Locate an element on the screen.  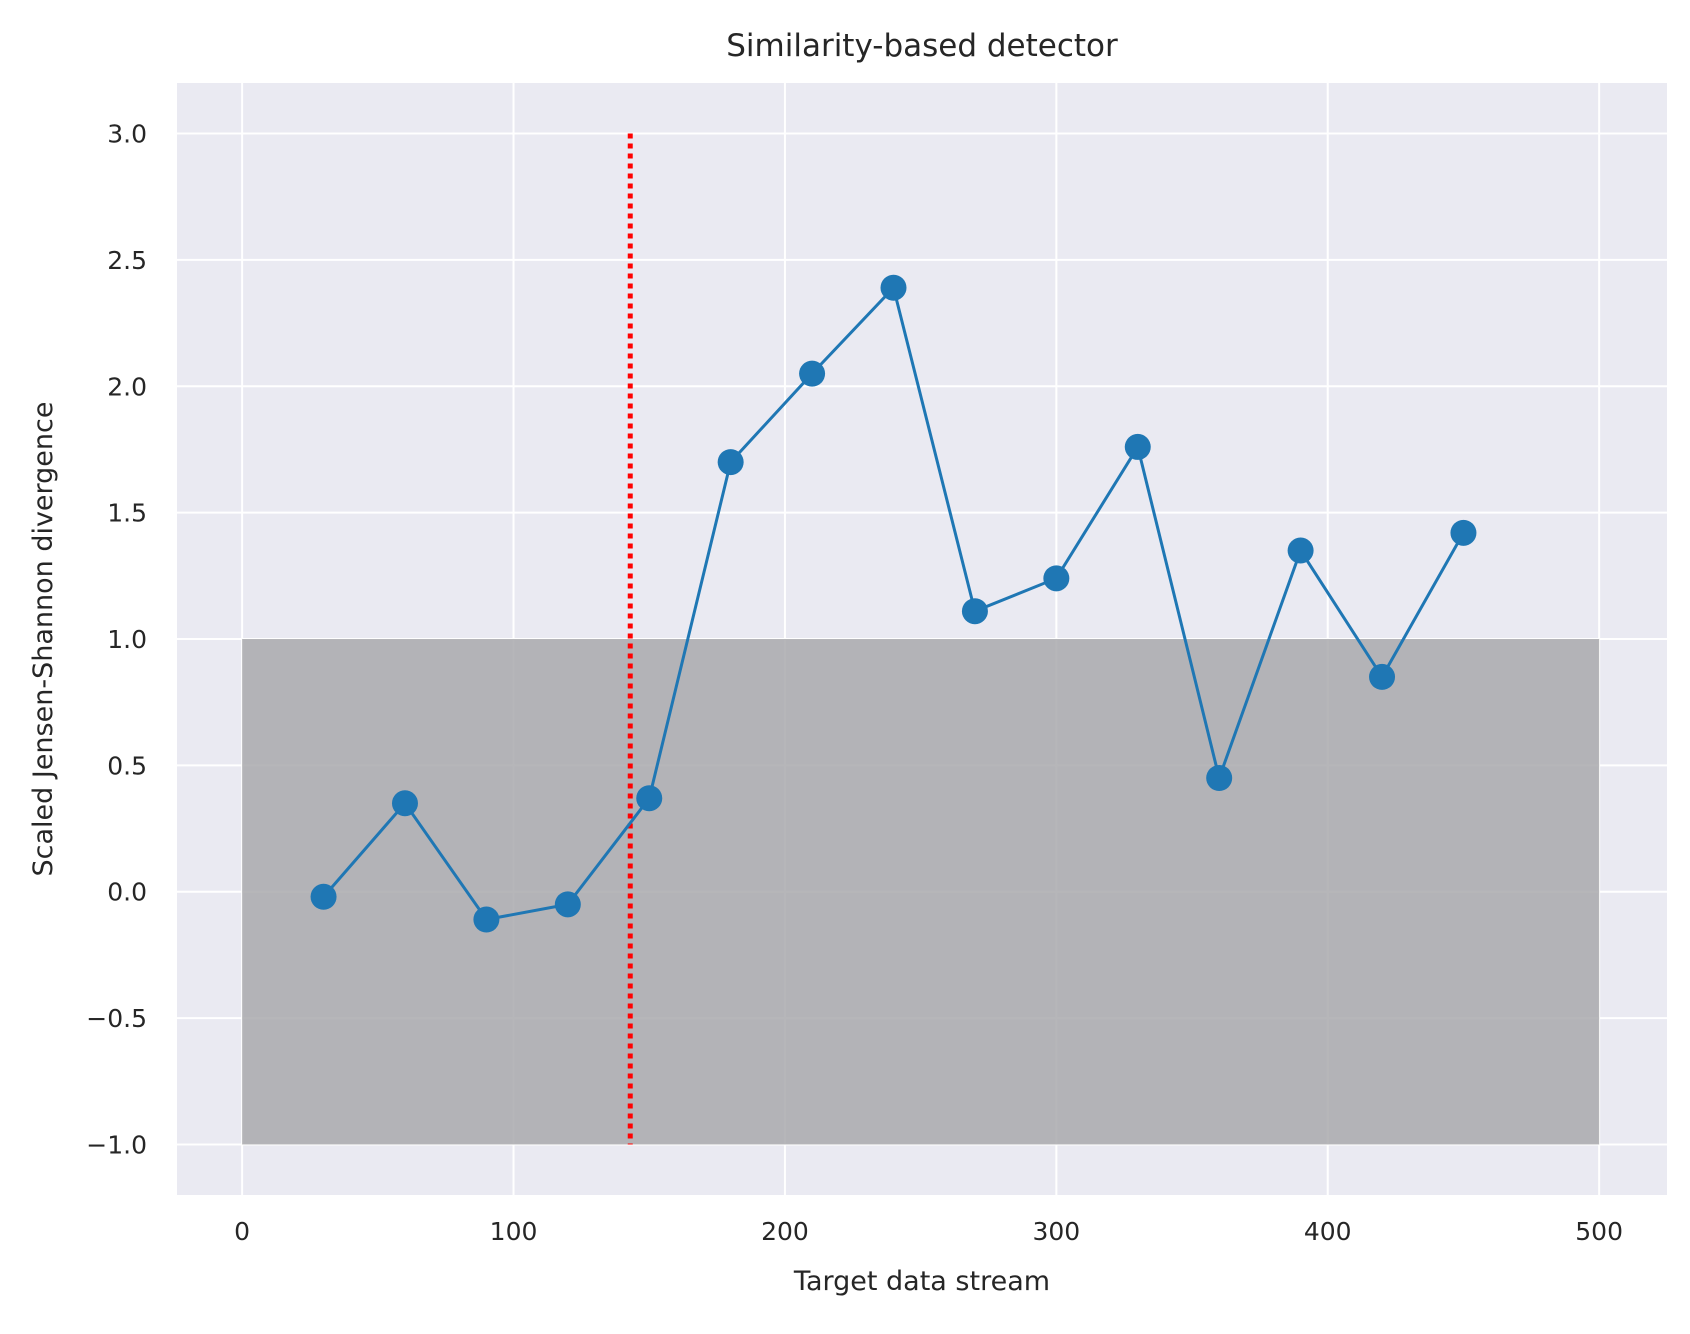
y-tick-label: −1.0 is located at coordinates (116, 1144).